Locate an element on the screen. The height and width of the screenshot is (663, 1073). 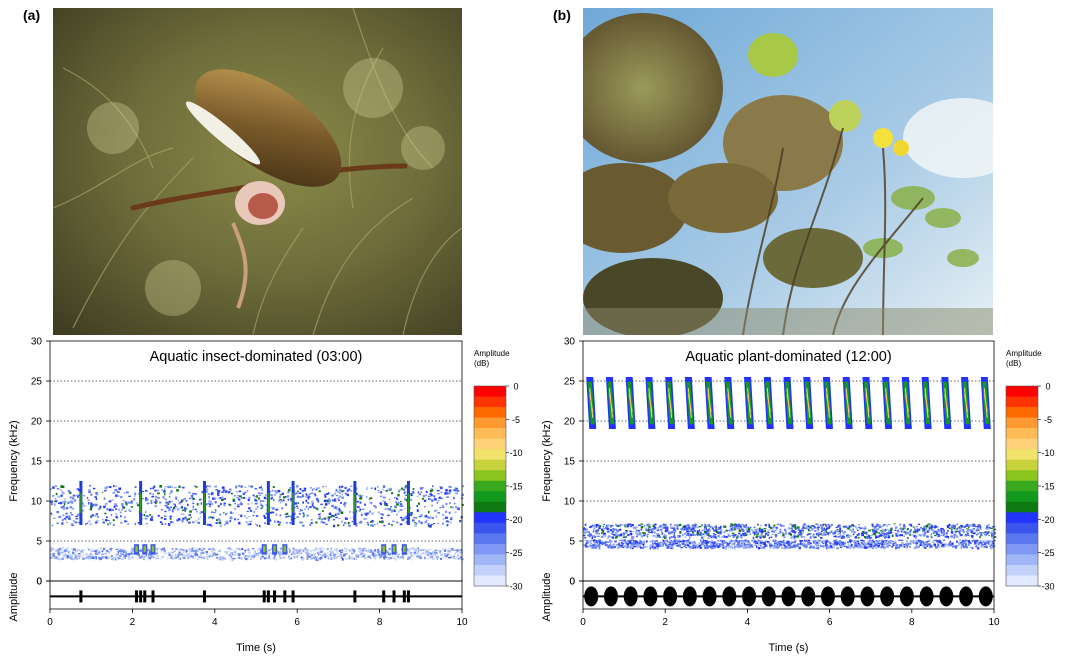
y-tick-label: 25 is located at coordinates (37, 382).